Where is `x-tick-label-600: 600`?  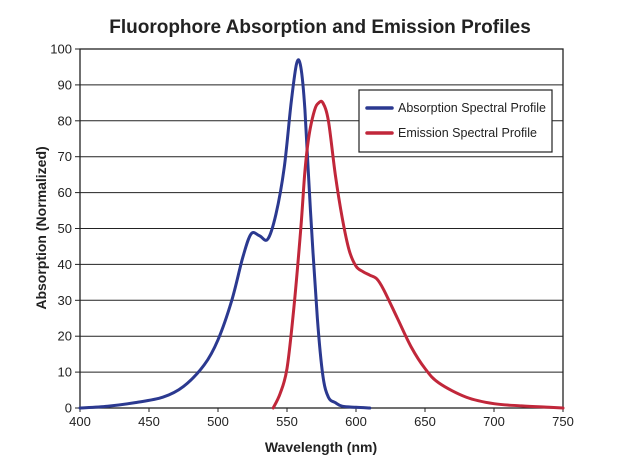
x-tick-label-600: 600 is located at coordinates (356, 421).